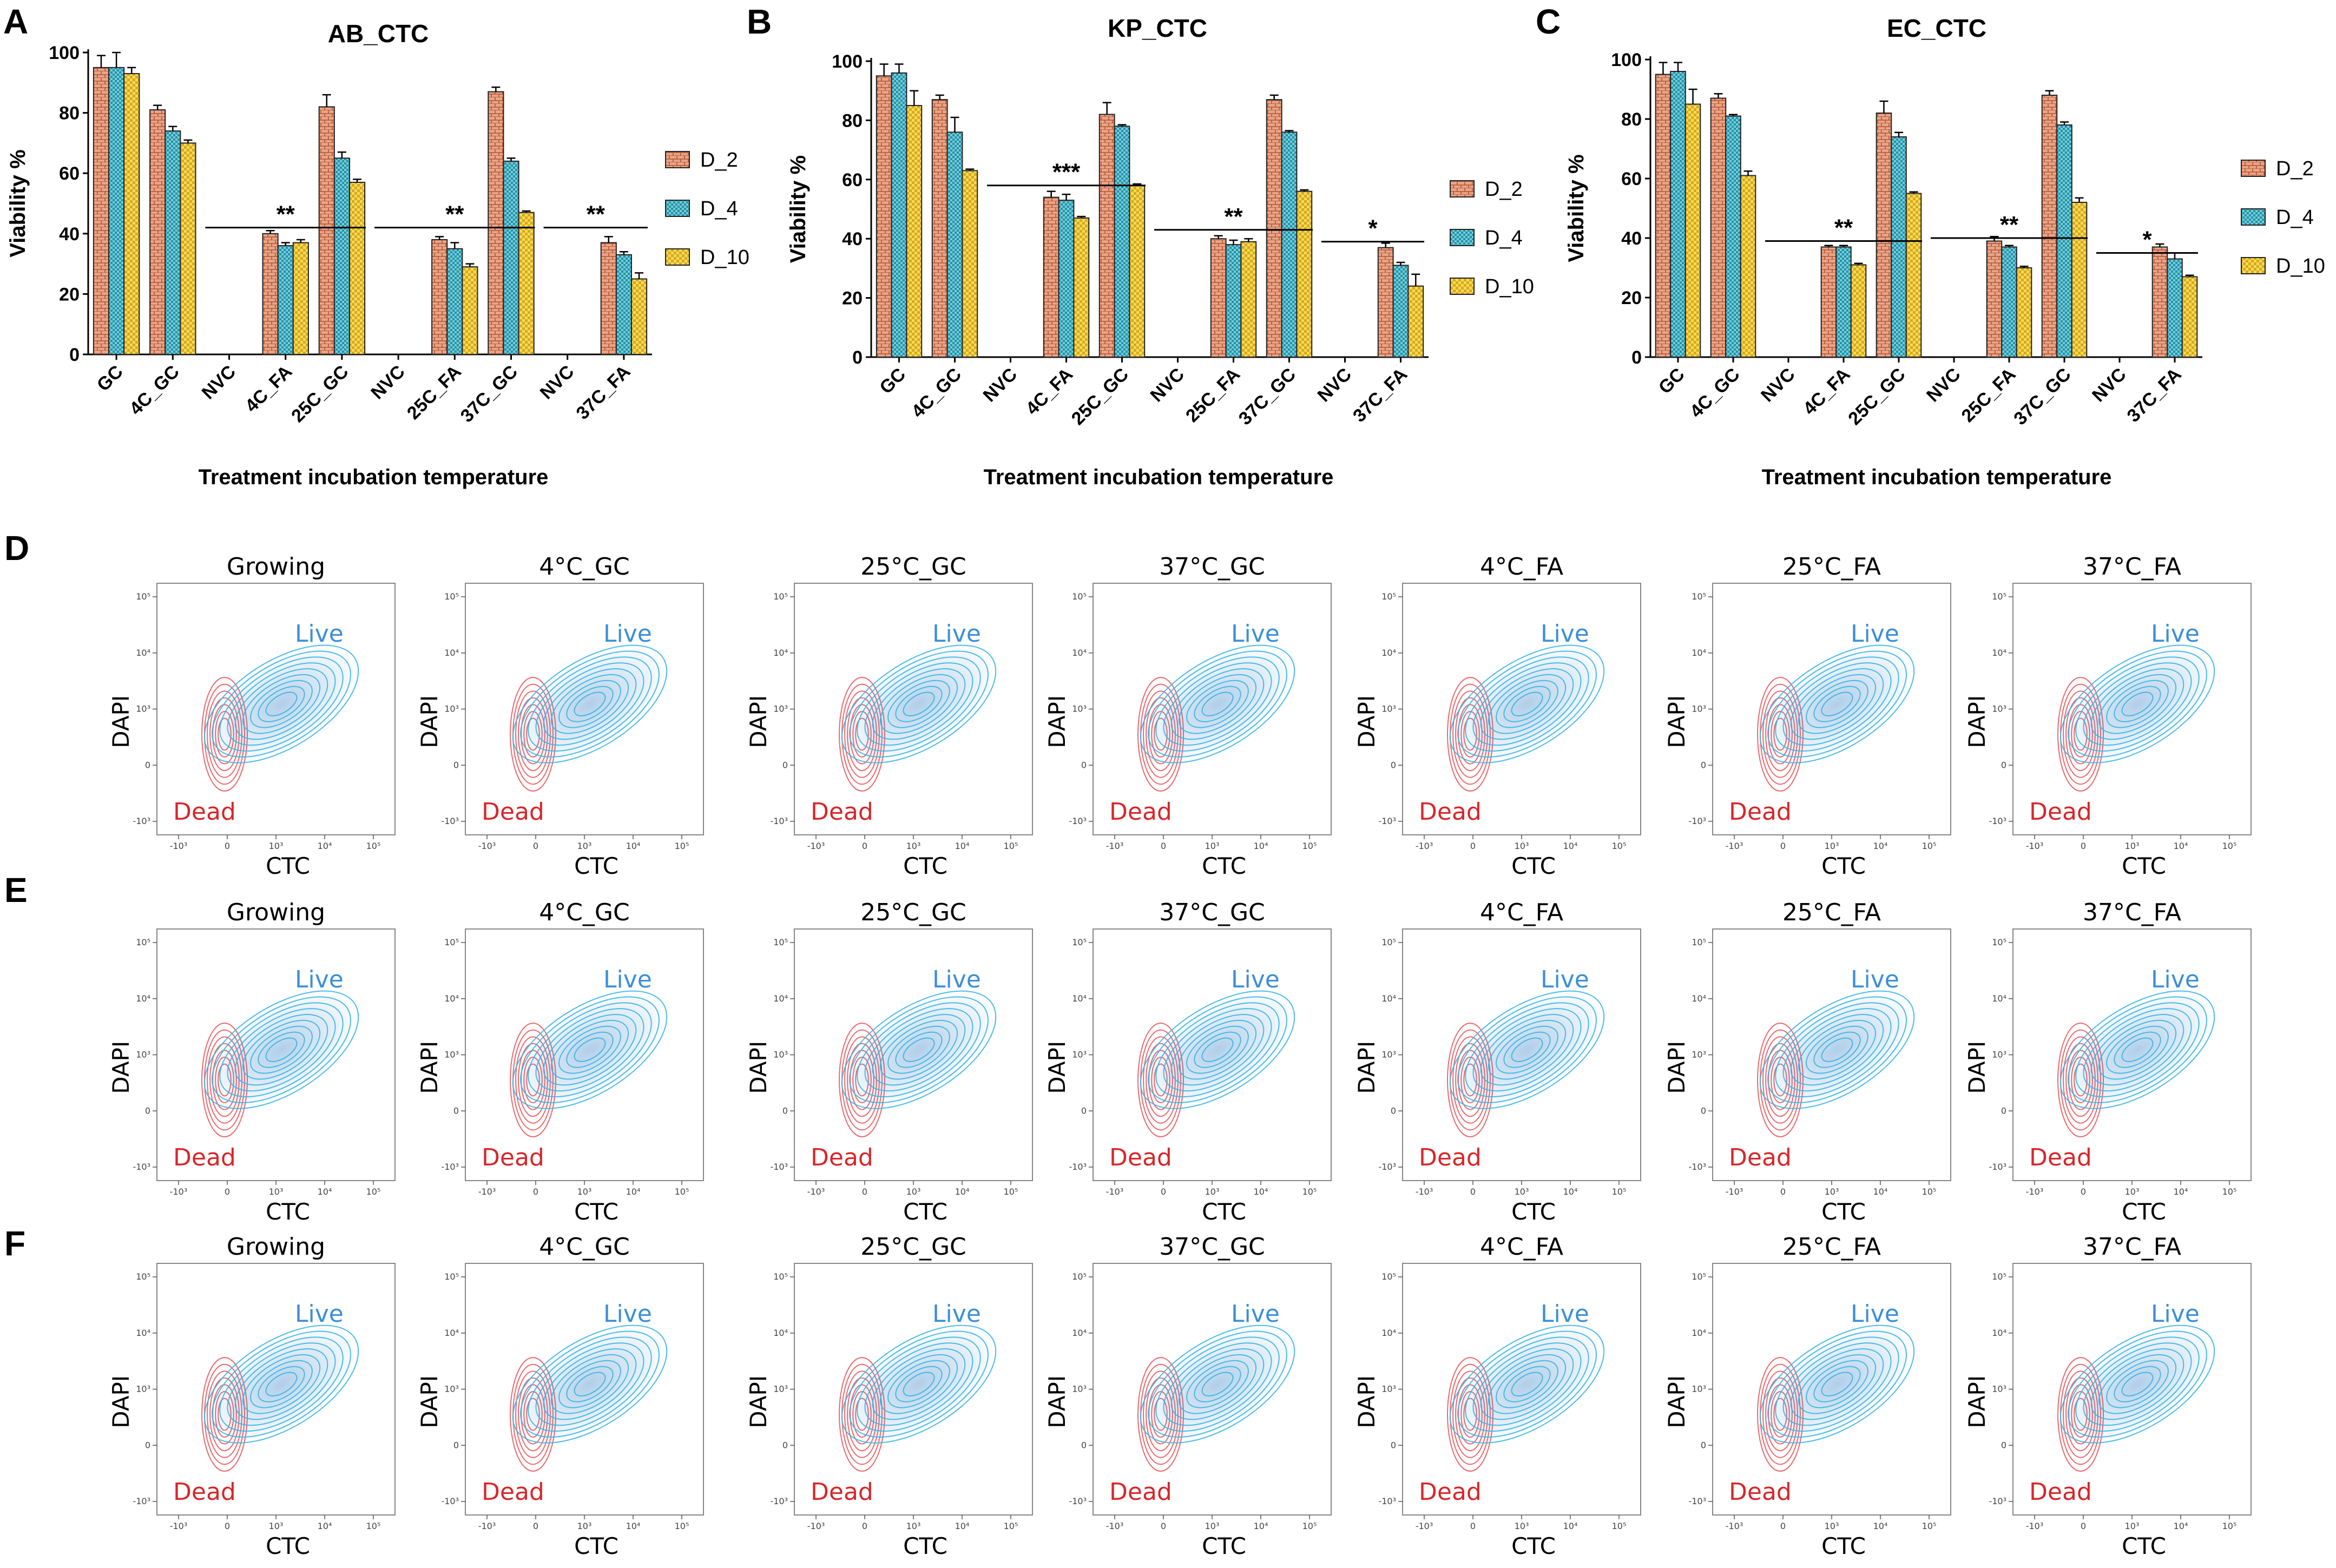  What do you see at coordinates (1697, 1501) in the screenshot?
I see `y-tick-label: -10³` at bounding box center [1697, 1501].